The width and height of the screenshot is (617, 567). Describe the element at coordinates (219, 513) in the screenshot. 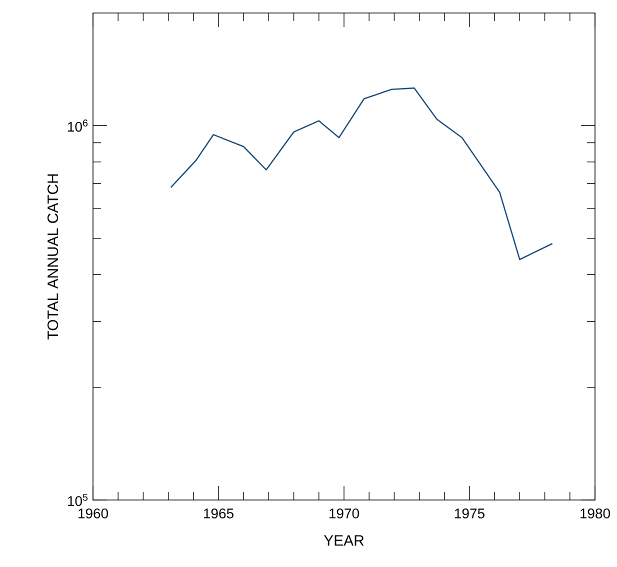

I see `x-tick-label: 1965` at that location.